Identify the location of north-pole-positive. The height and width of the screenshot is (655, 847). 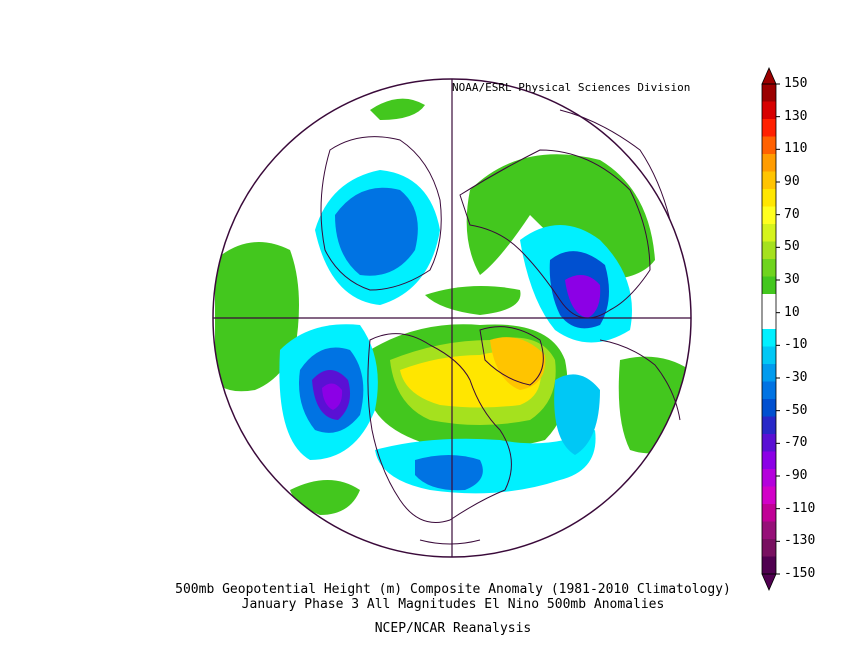
(473, 300).